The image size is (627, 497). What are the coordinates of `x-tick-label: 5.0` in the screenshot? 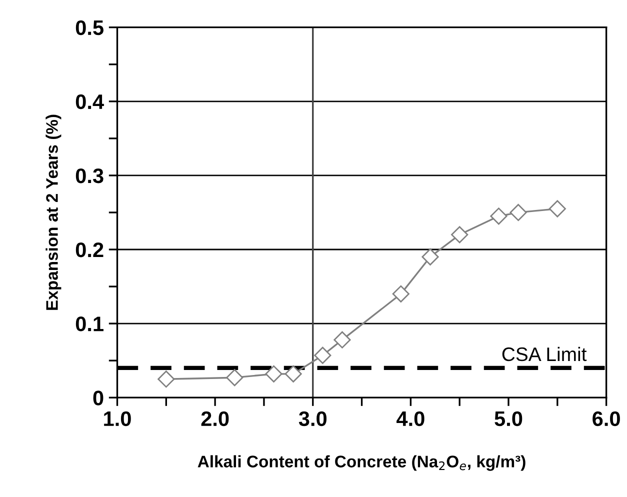 It's located at (508, 418).